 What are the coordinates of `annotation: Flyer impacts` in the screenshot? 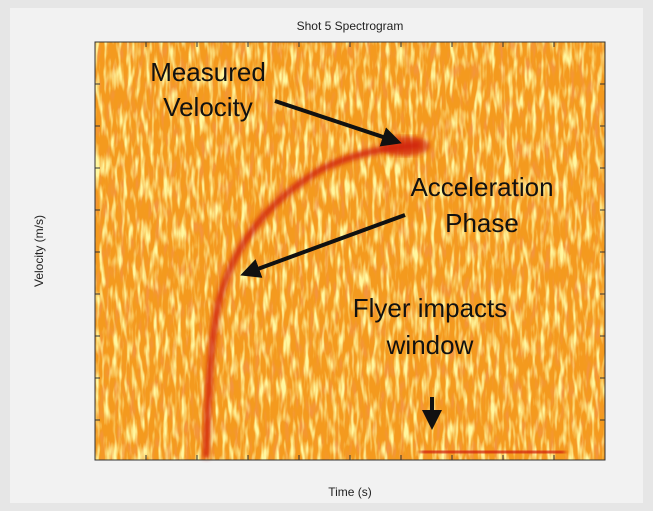 It's located at (430, 308).